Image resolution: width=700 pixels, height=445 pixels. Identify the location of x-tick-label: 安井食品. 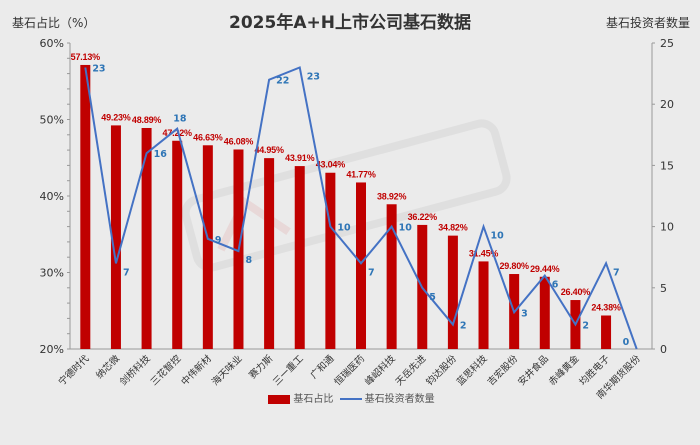
(533, 370).